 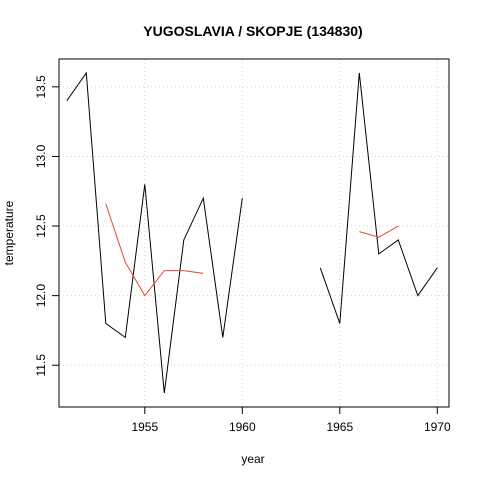 What do you see at coordinates (339, 427) in the screenshot?
I see `x-tick-label: 1965` at bounding box center [339, 427].